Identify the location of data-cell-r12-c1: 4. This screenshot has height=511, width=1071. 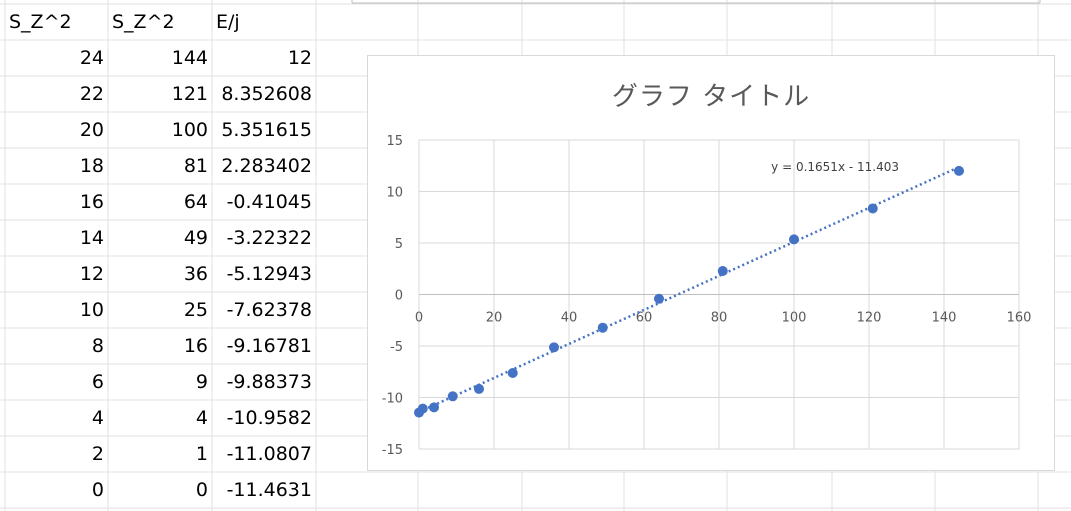
(97, 418).